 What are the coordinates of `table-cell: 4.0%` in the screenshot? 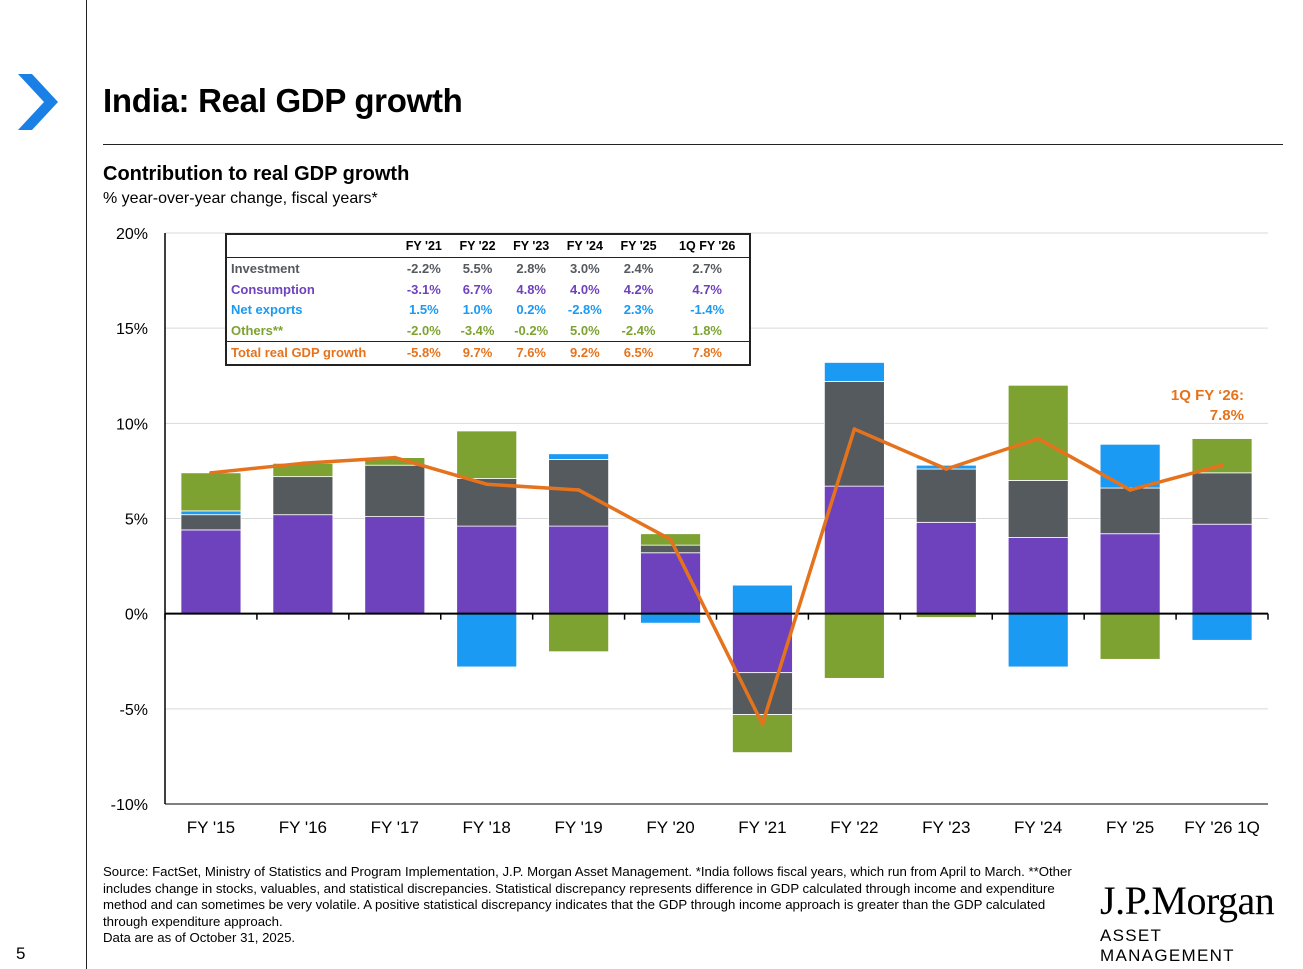 It's located at (585, 289).